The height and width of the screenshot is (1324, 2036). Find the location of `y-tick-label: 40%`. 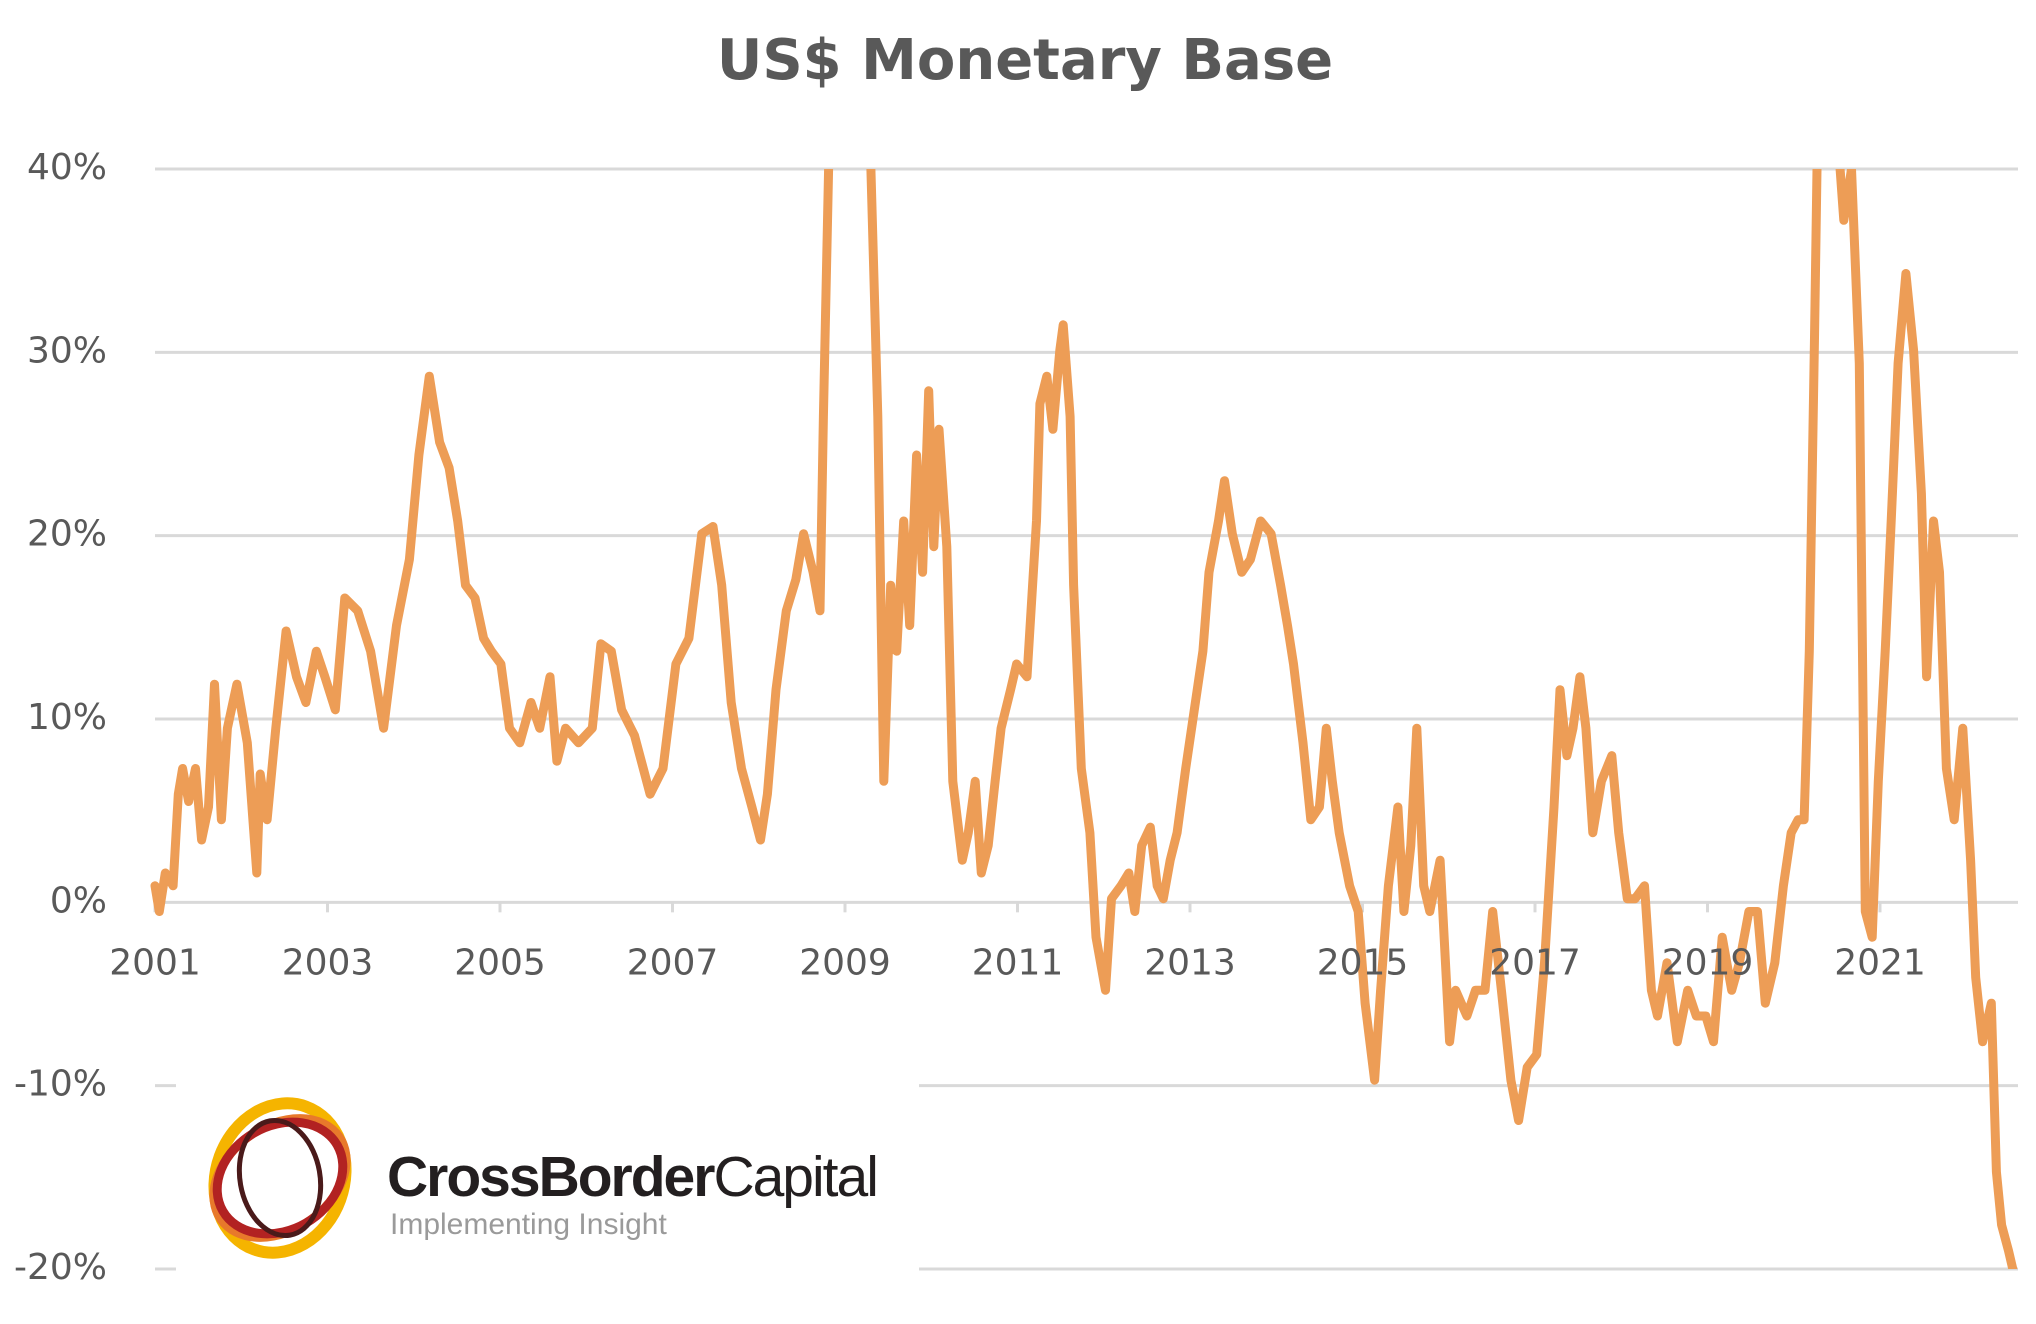

y-tick-label: 40% is located at coordinates (67, 167).